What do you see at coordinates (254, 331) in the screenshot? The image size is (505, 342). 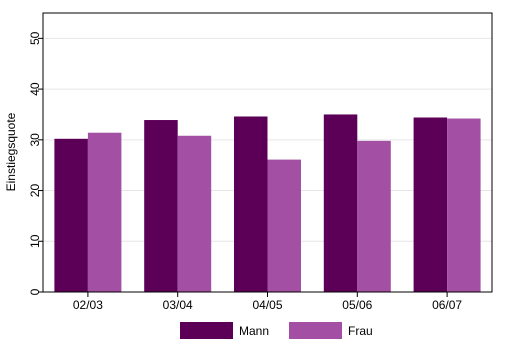 I see `legend-label-mann: Mann` at bounding box center [254, 331].